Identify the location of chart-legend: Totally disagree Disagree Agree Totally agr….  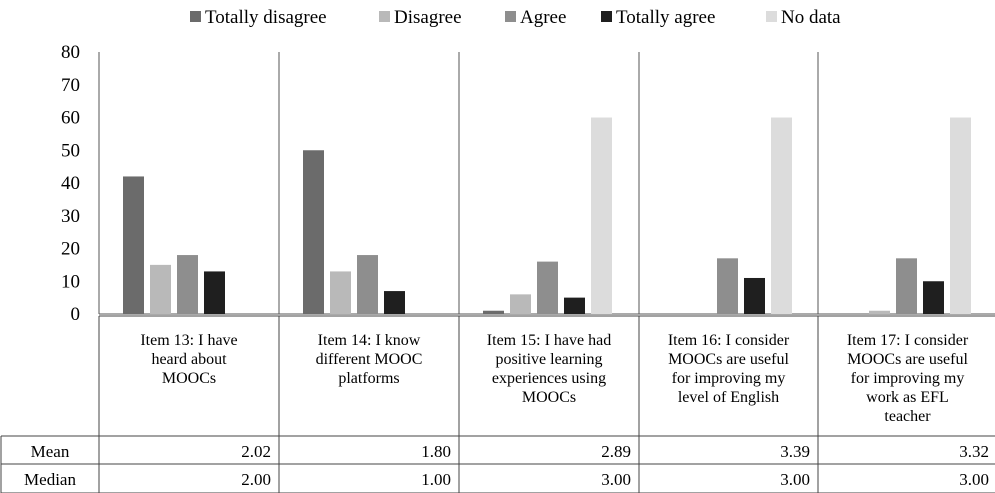
(515, 17).